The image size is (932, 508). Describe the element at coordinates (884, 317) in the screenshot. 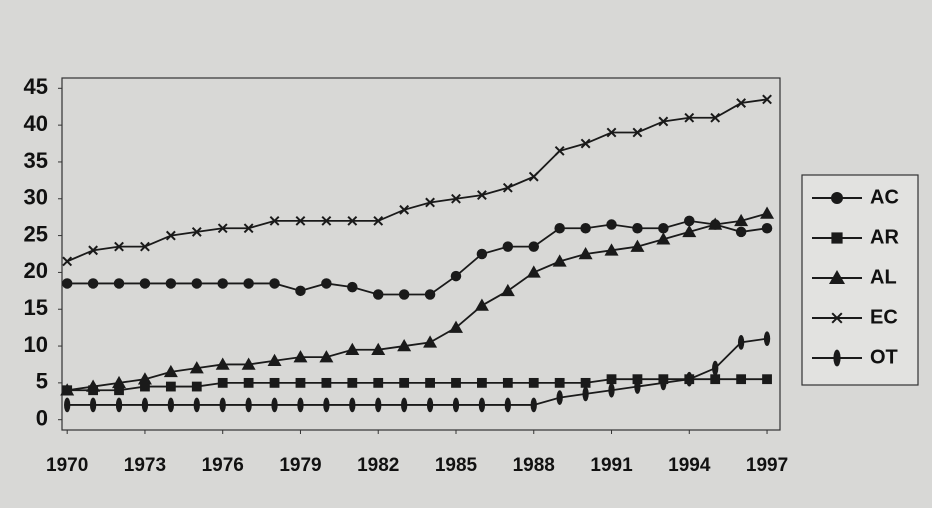

I see `legend-label: EC` at that location.